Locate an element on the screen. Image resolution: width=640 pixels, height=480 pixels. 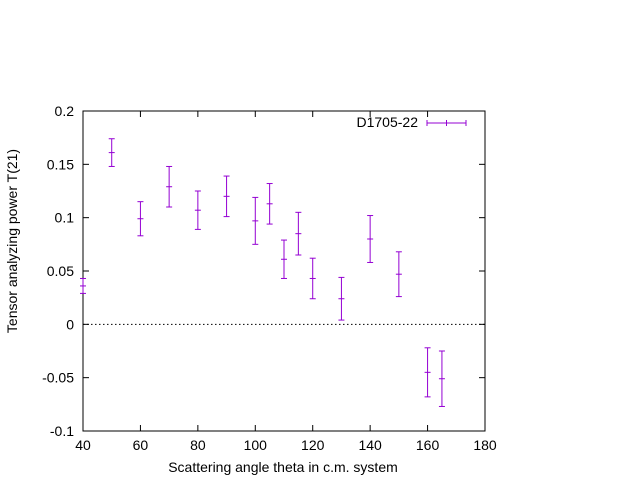
x-tick-label: 120 is located at coordinates (313, 445).